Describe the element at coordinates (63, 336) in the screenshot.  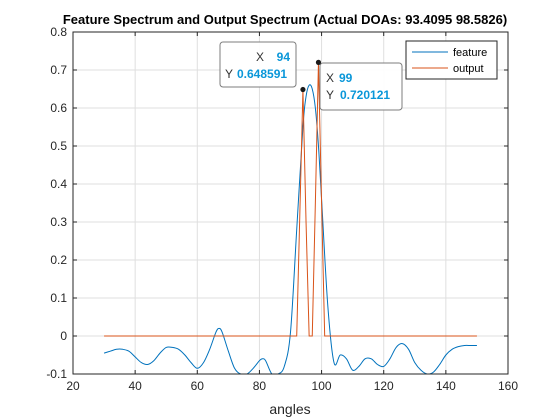
I see `y-tick-label: 0` at that location.